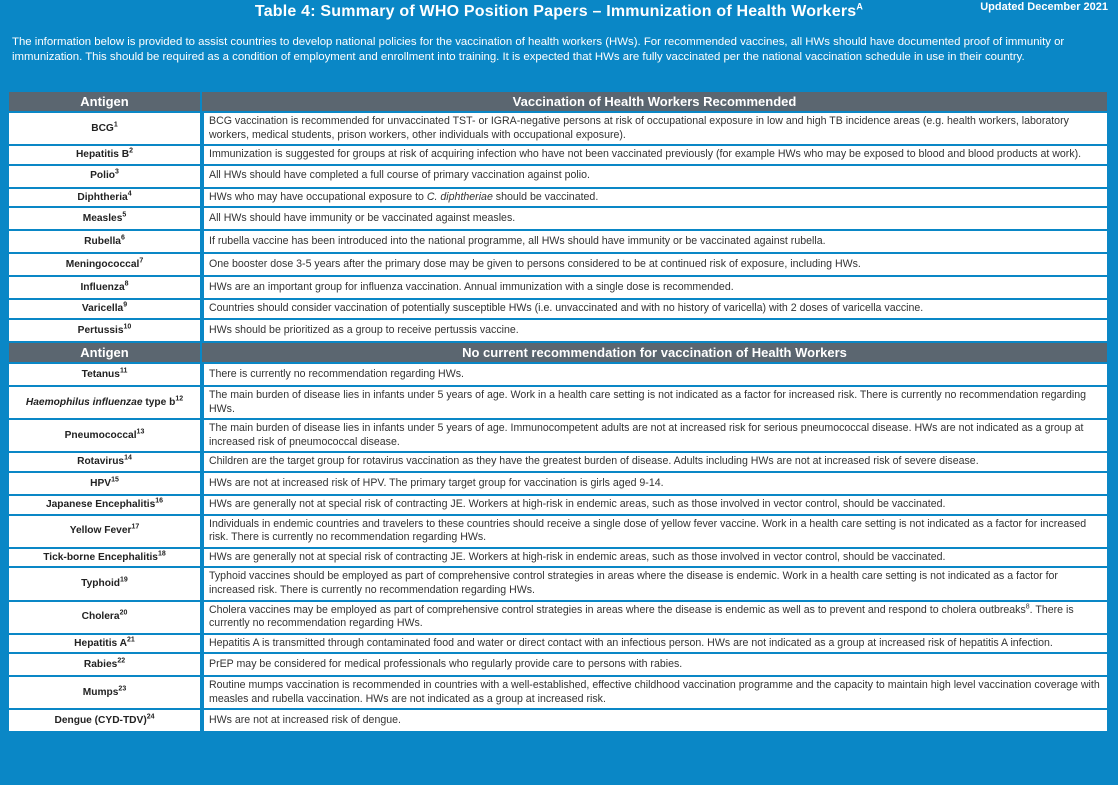  What do you see at coordinates (100, 330) in the screenshot?
I see `antigen-name-text: Pertussis` at bounding box center [100, 330].